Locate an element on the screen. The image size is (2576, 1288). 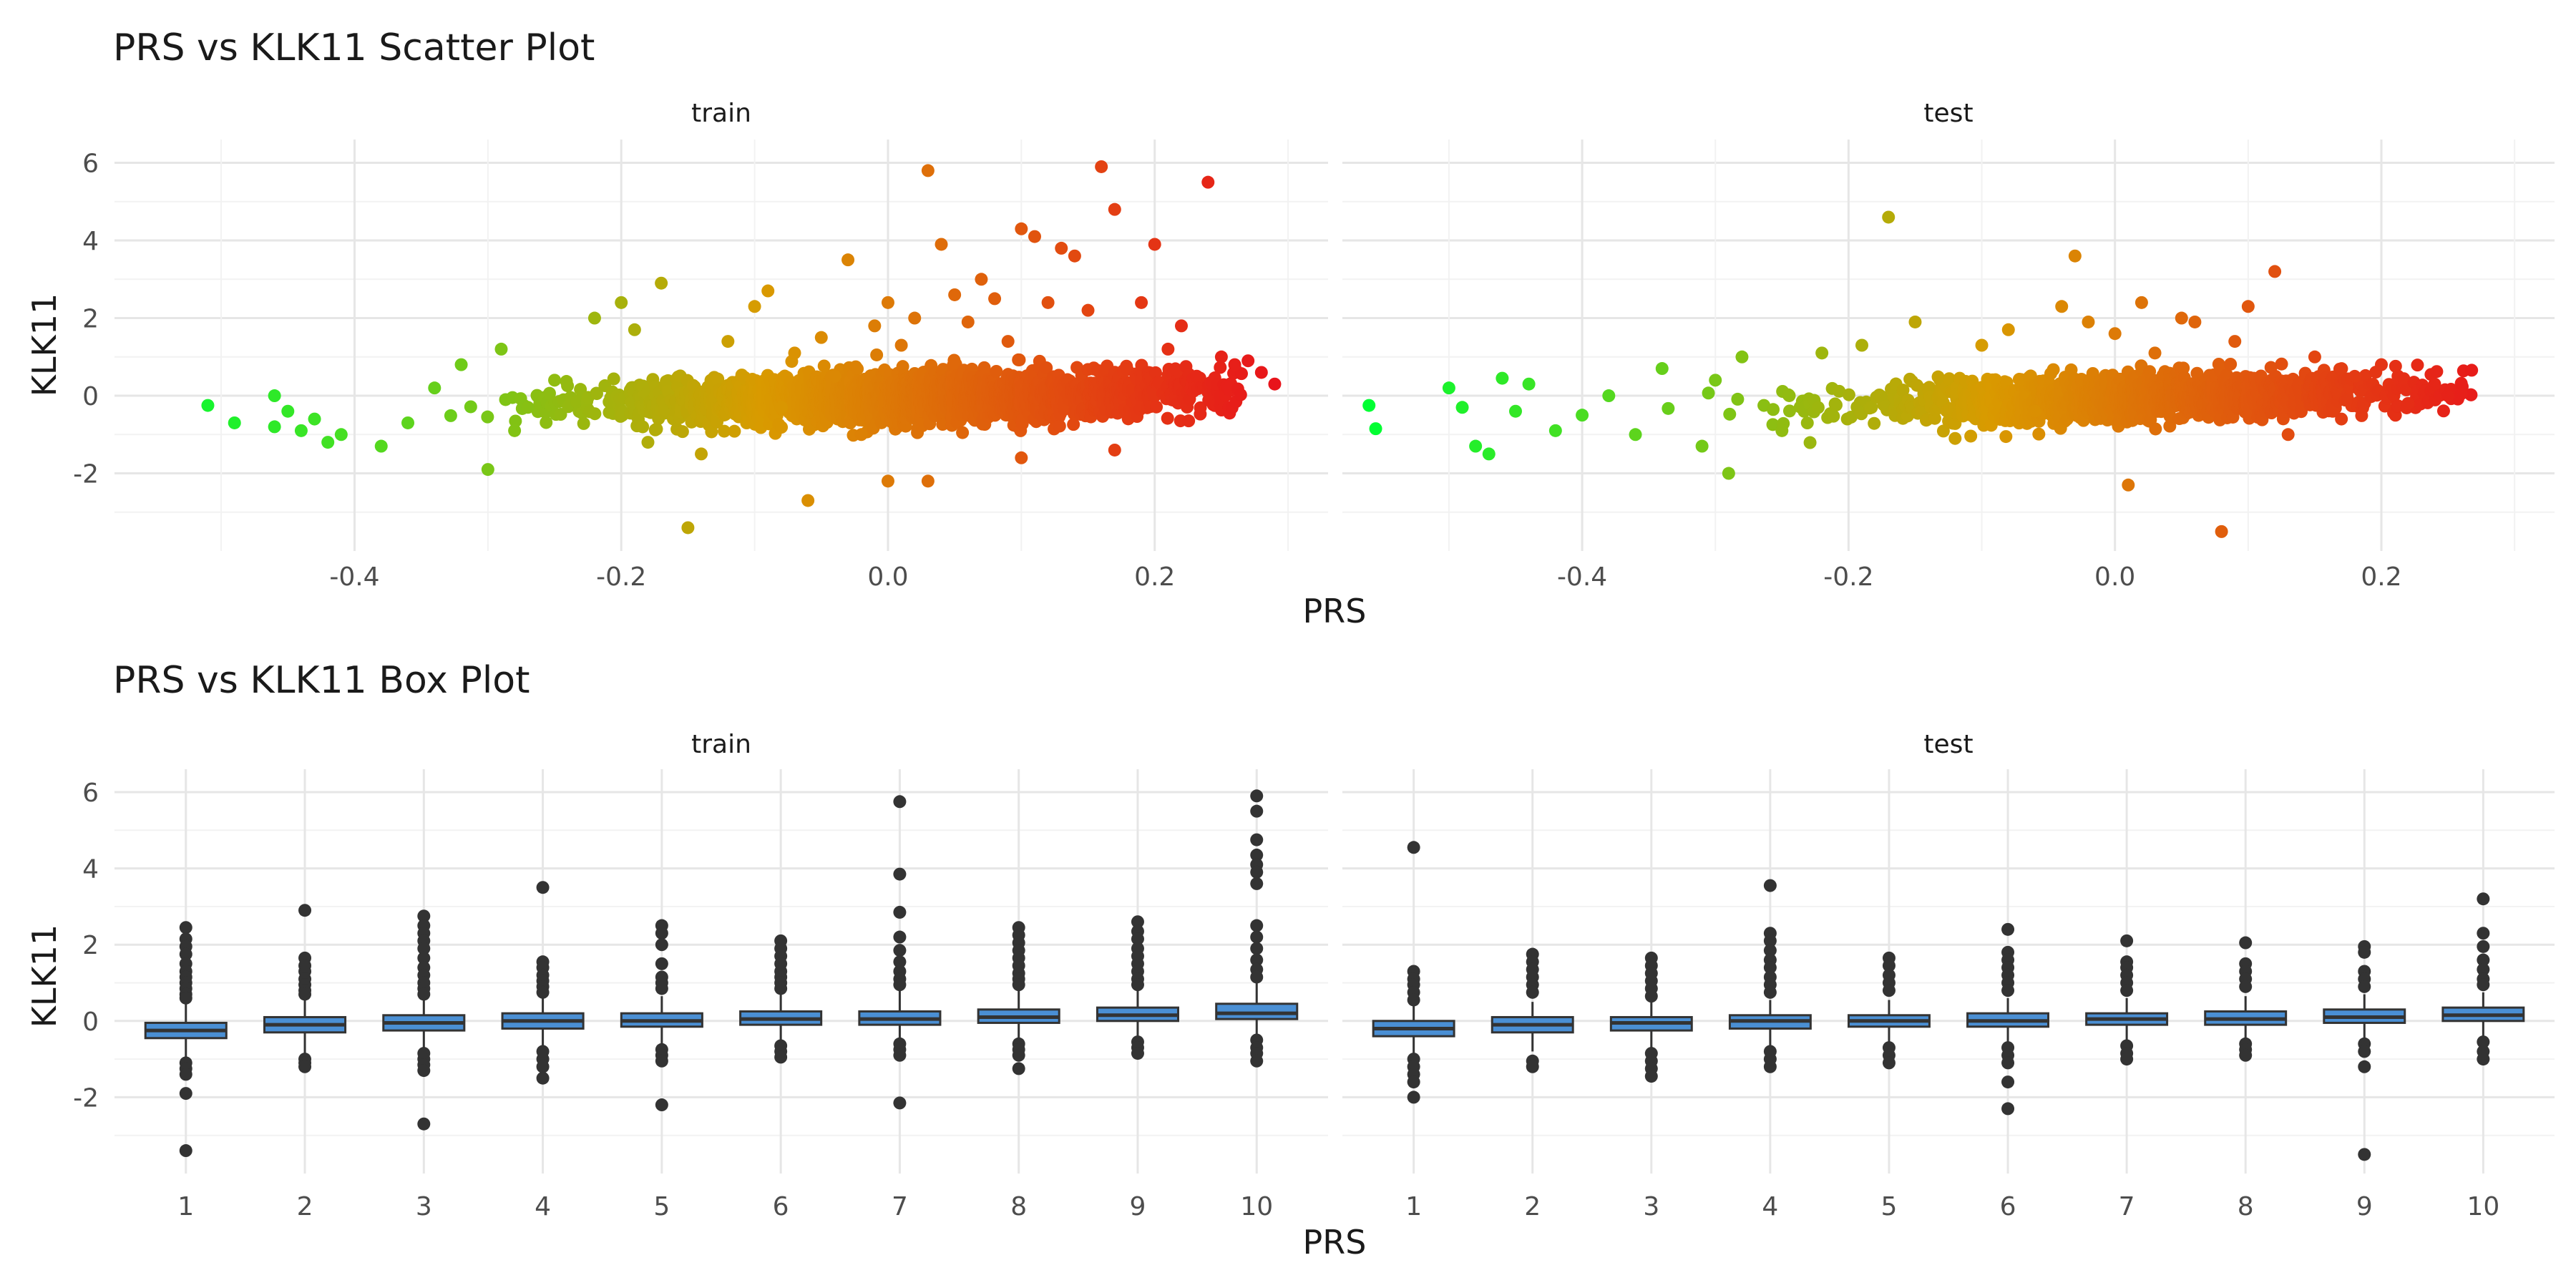
x-tick-label: 10 is located at coordinates (1256, 1206).